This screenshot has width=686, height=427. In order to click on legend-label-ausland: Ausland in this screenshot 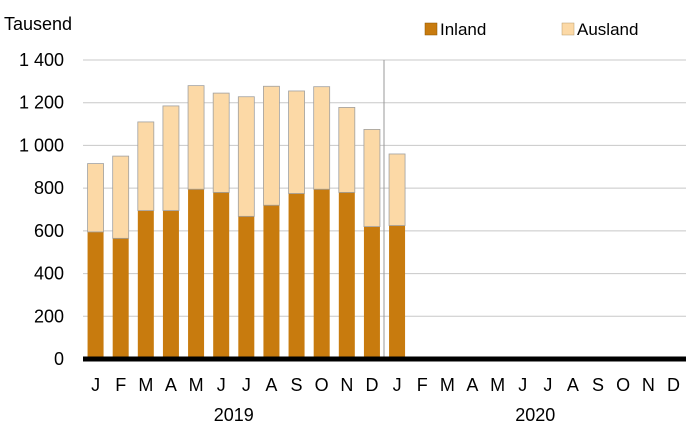, I will do `click(607, 29)`.